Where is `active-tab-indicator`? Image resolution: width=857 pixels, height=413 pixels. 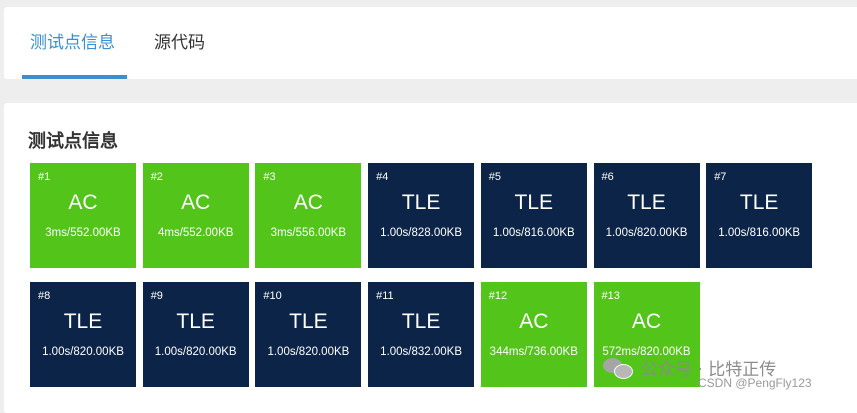
active-tab-indicator is located at coordinates (74, 77).